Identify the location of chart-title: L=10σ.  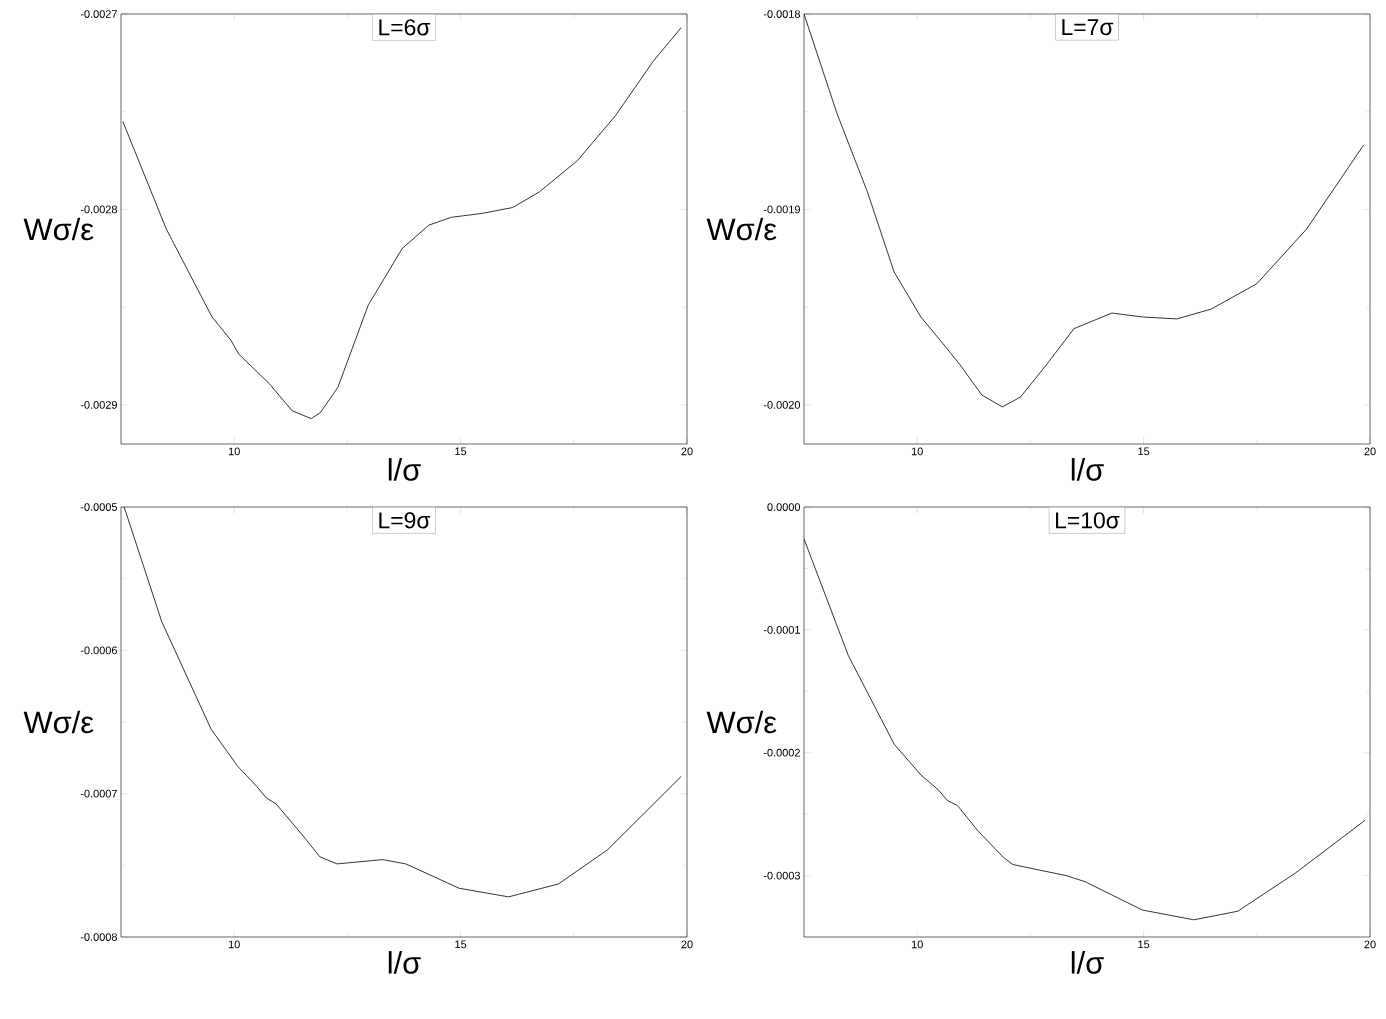
(1088, 520).